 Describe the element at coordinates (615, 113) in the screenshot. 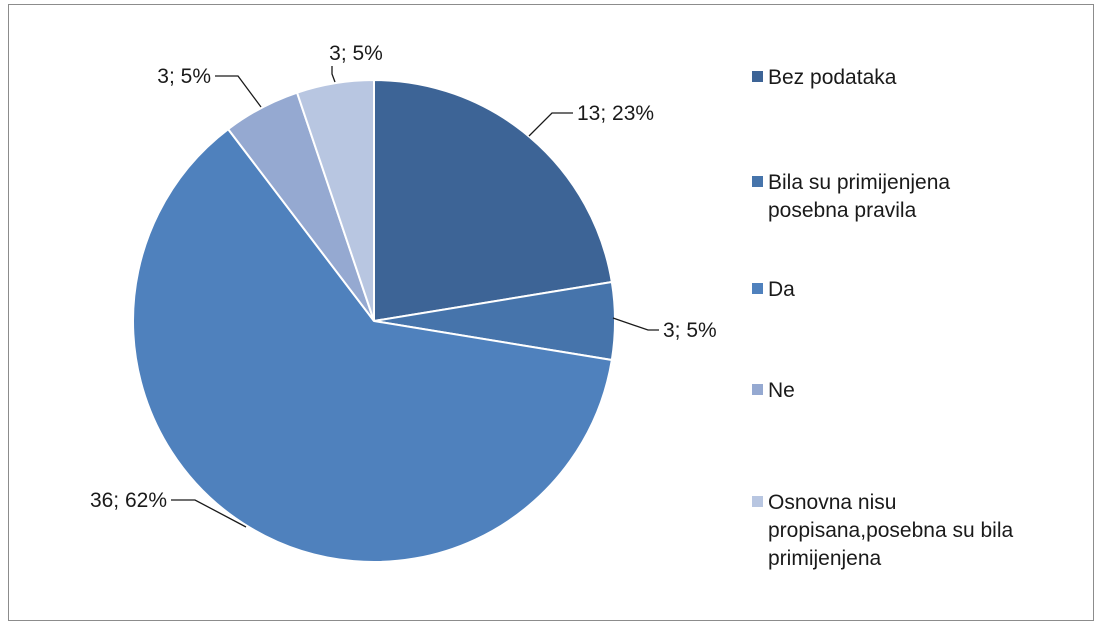

I see `data-label-bez-podataka: 13; 23%` at that location.